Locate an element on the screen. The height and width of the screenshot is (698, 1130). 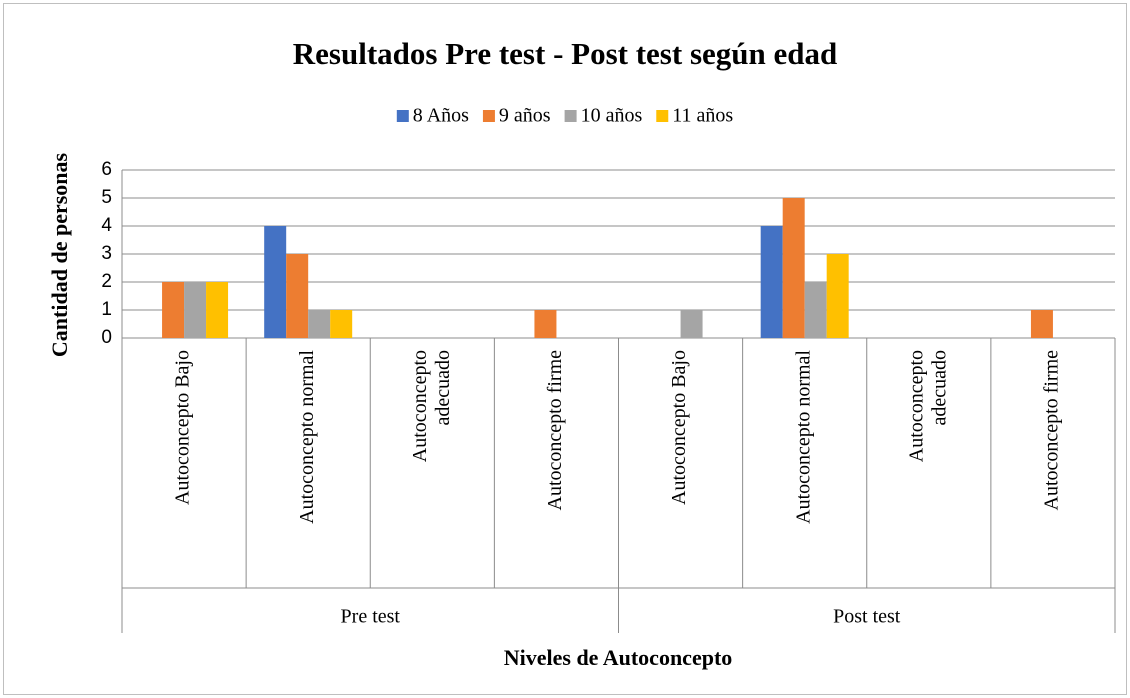
x-axis-title: Niveles de Autoconcepto is located at coordinates (618, 657).